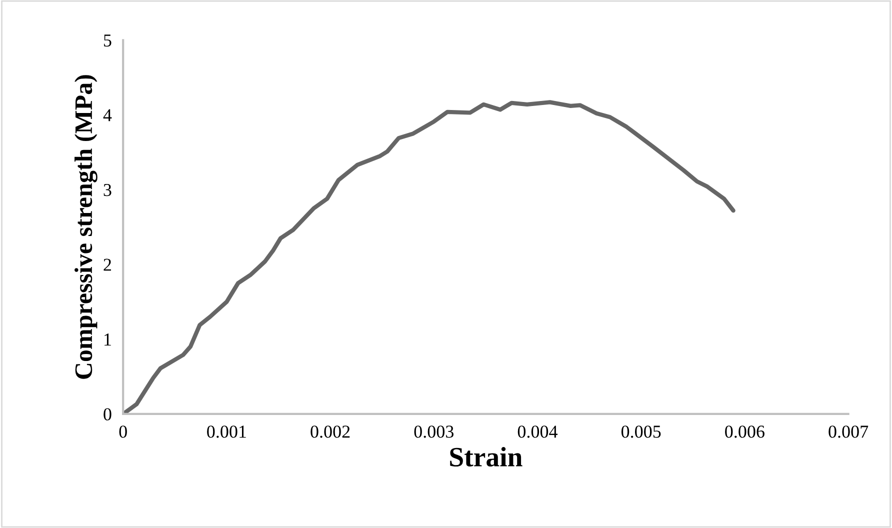 This screenshot has height=528, width=892. Describe the element at coordinates (86, 227) in the screenshot. I see `y-axis-title: Compressive strength (MPa)` at that location.